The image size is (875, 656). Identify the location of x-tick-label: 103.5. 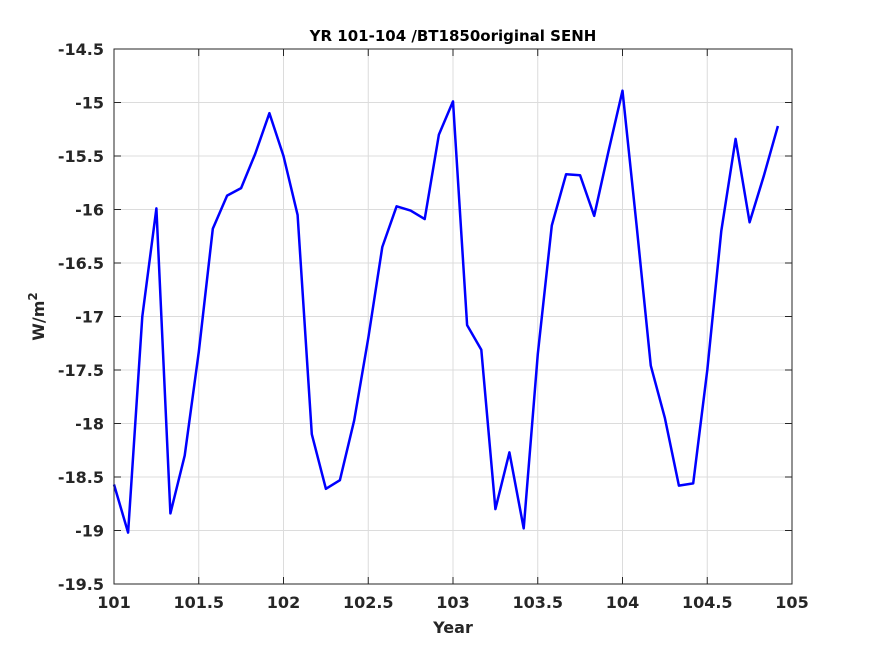
(537, 602).